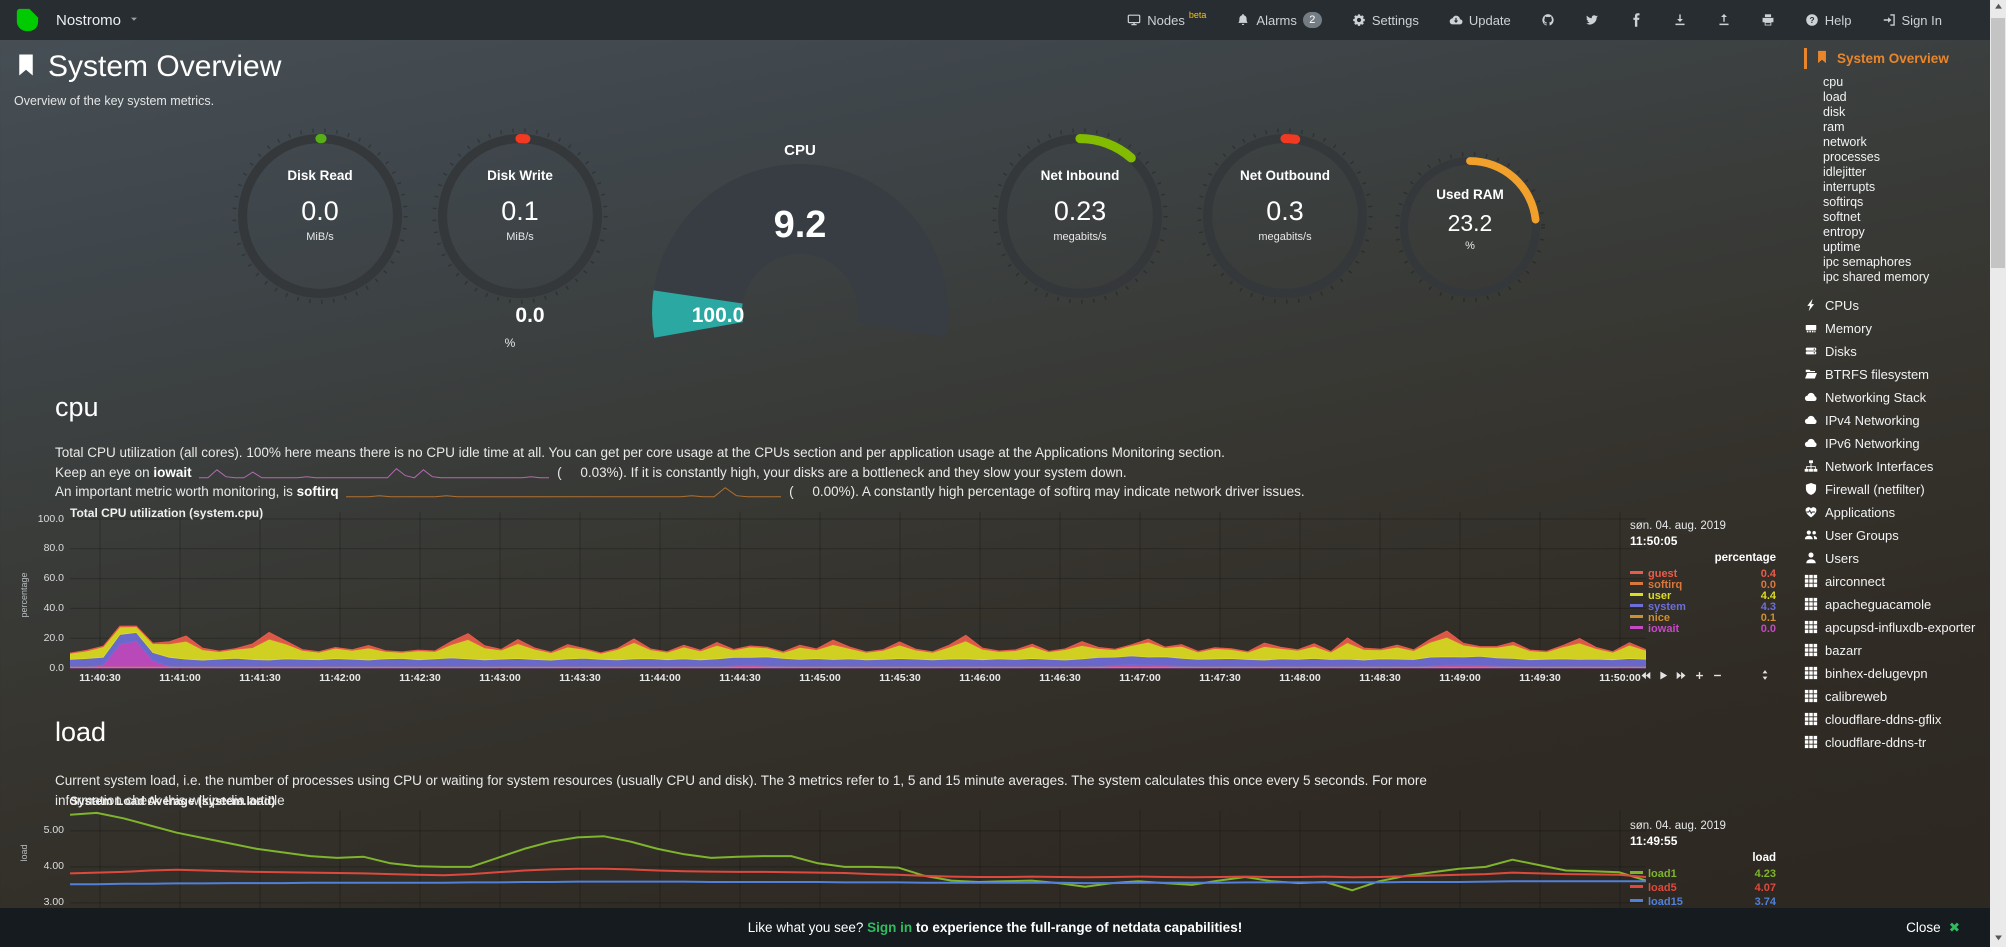  Describe the element at coordinates (1279, 20) in the screenshot. I see `nav-alarms: Alarms 2` at that location.